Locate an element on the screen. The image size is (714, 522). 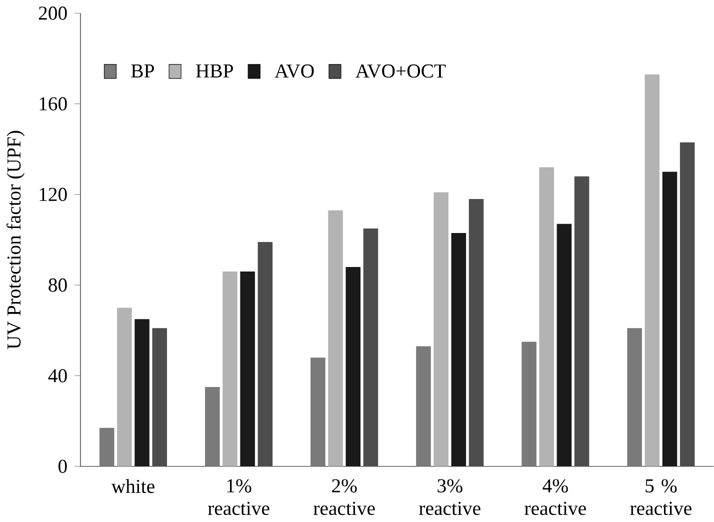
x-tick-label: 2% reactive is located at coordinates (344, 497).